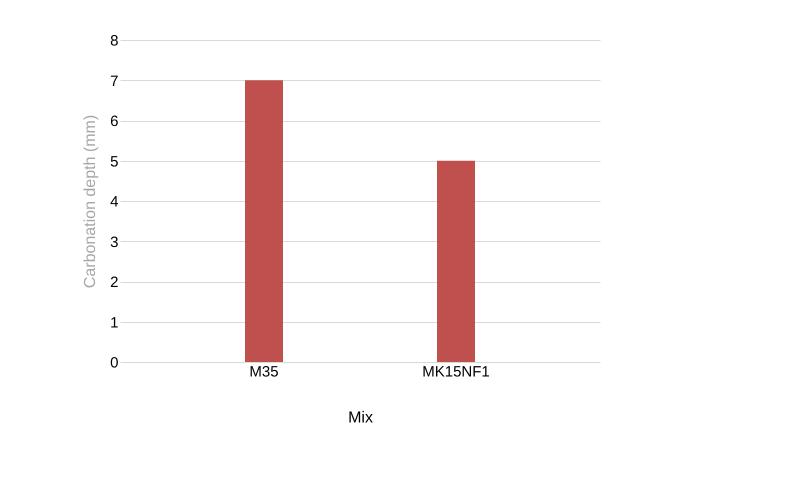 This screenshot has height=480, width=791. I want to click on y-tick-label: 5, so click(114, 161).